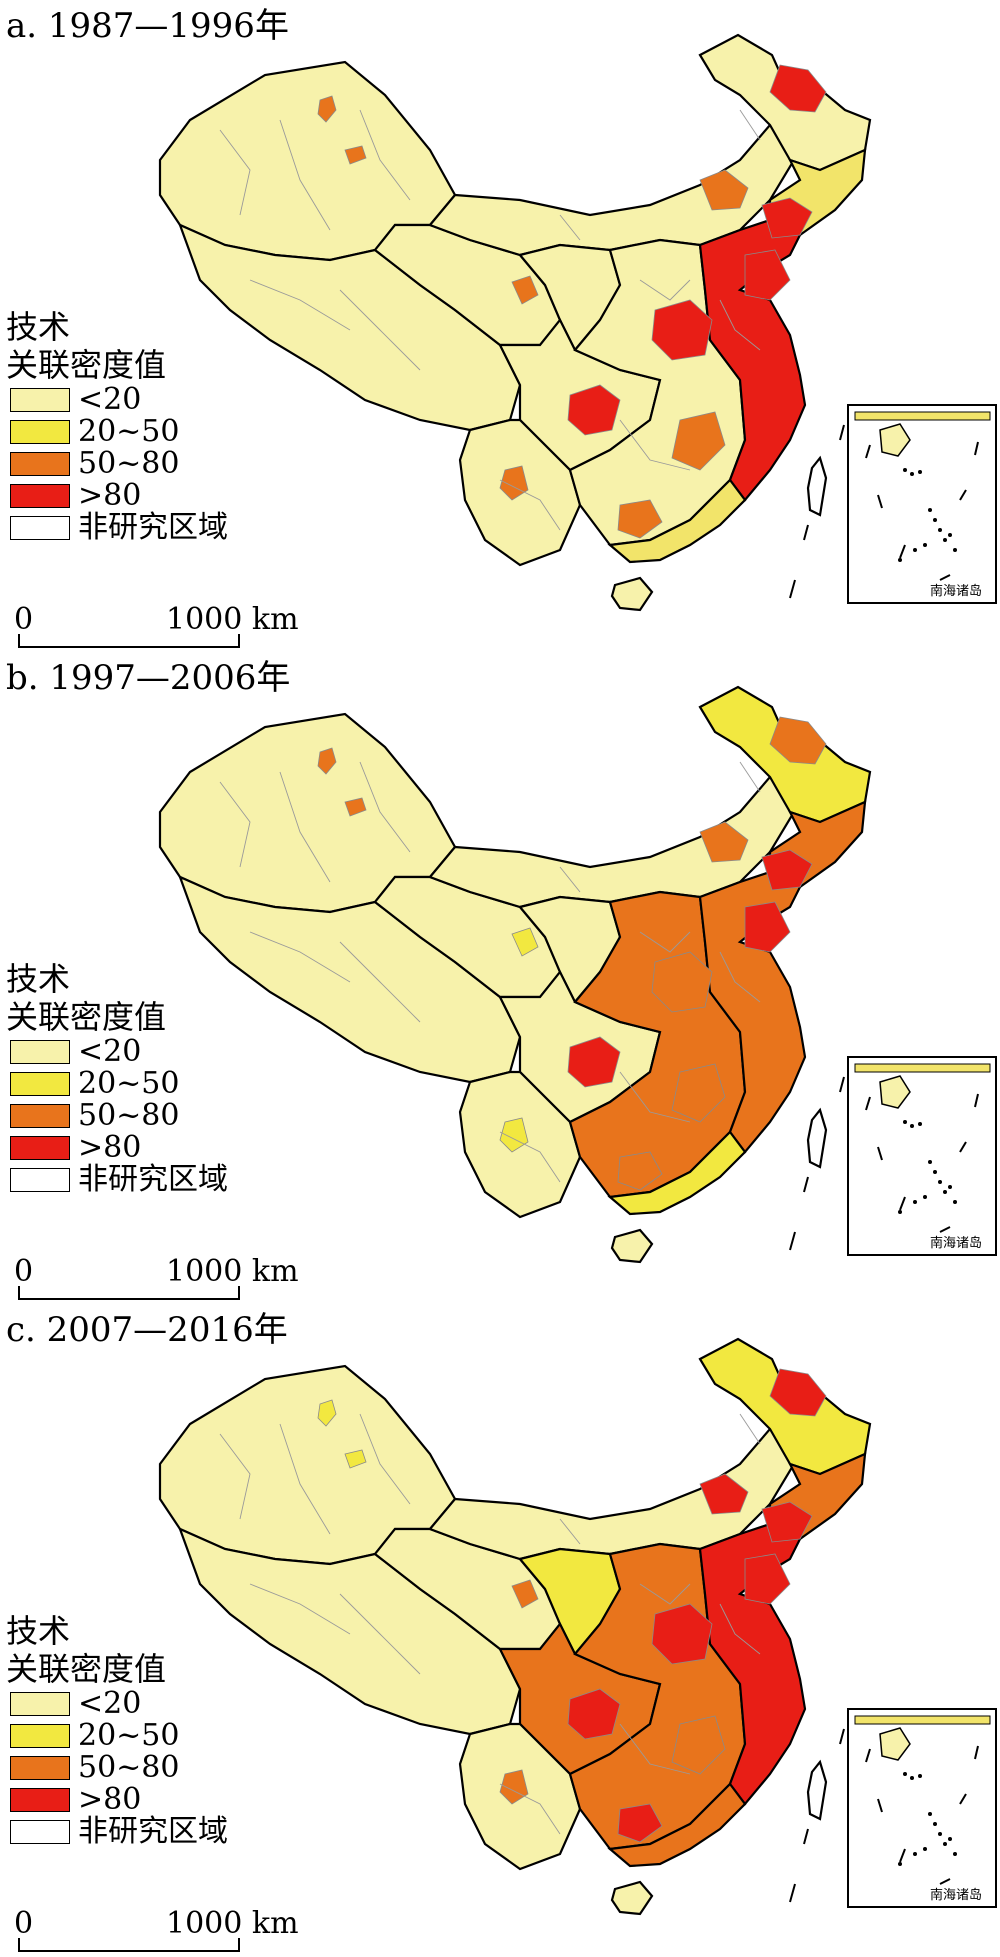  Describe the element at coordinates (156, 1704) in the screenshot. I see `legend-item: <20` at that location.